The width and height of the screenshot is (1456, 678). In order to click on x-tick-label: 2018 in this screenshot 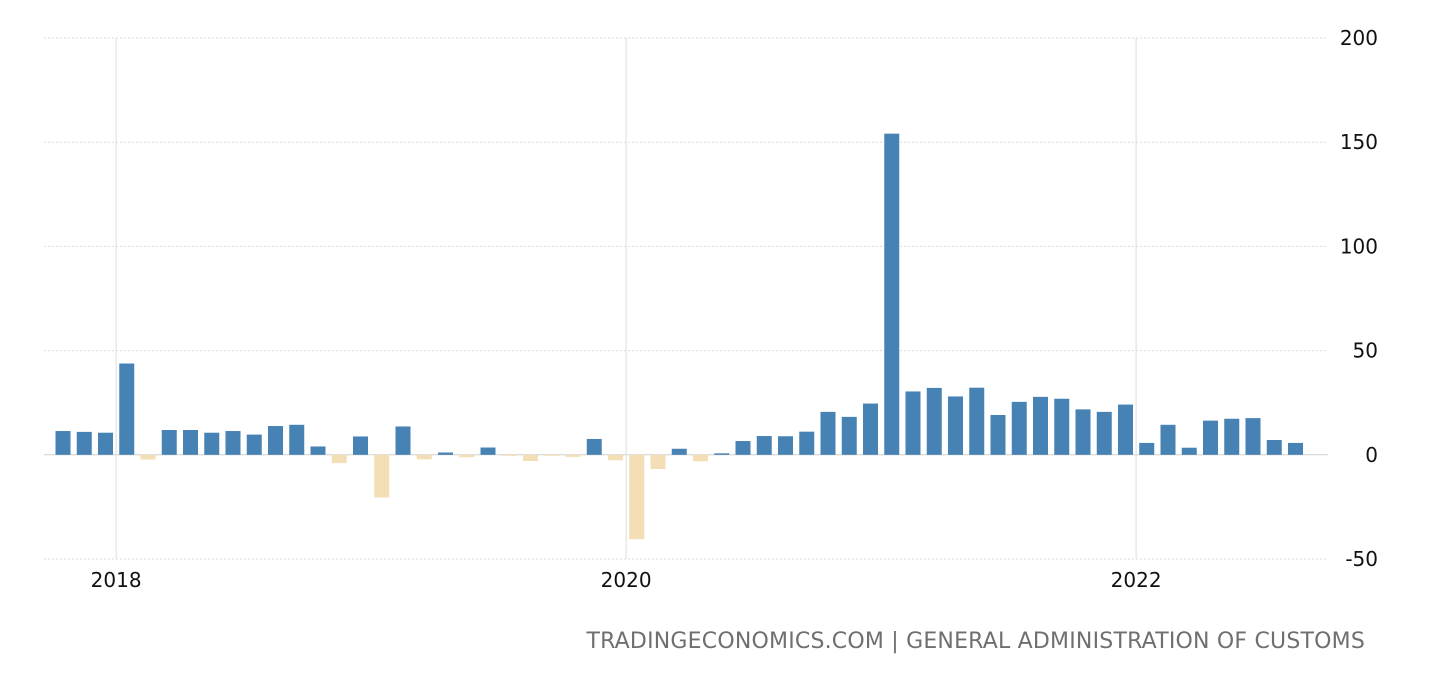, I will do `click(116, 580)`.